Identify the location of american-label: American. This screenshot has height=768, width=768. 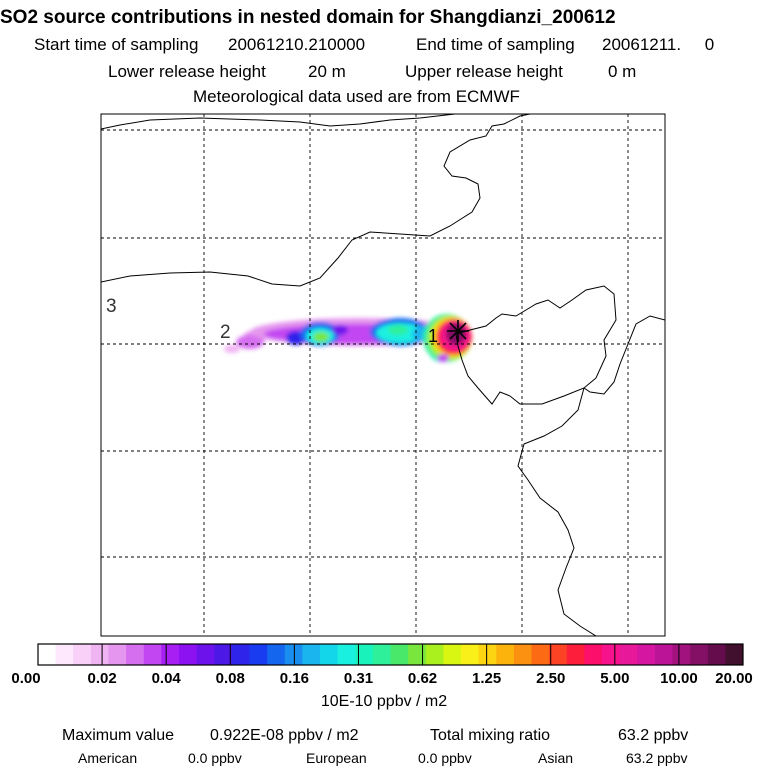
(108, 758).